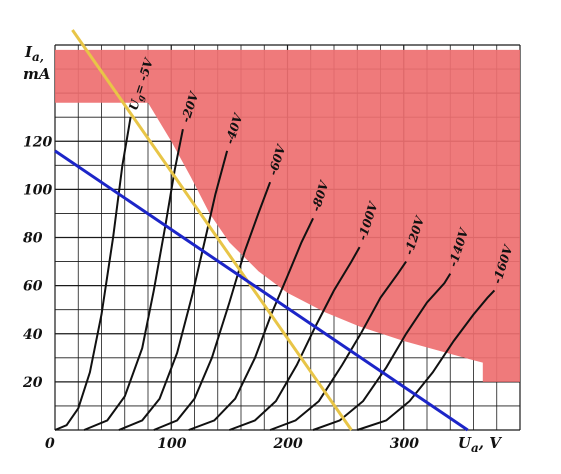  What do you see at coordinates (404, 444) in the screenshot?
I see `x-tick-label: 300` at bounding box center [404, 444].